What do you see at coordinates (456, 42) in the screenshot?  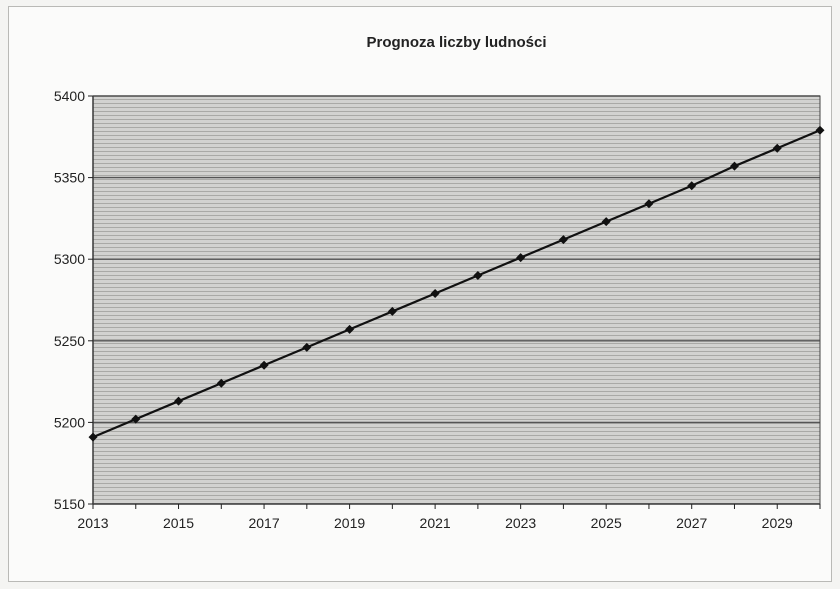 I see `chart-title: Prognoza liczby ludności` at bounding box center [456, 42].